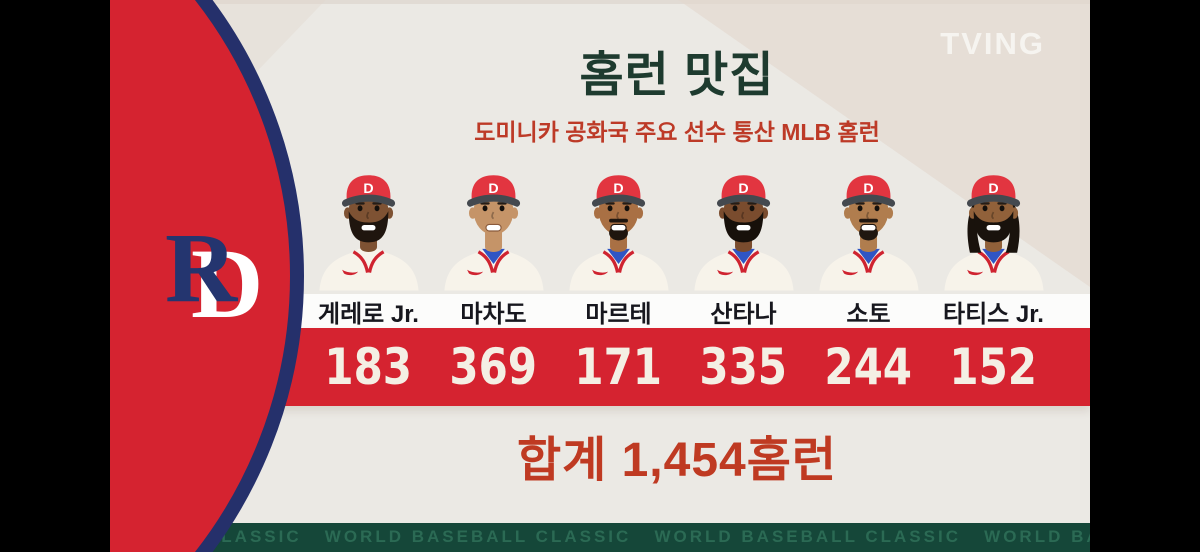 The height and width of the screenshot is (552, 1200). I want to click on player-name: 마차도, so click(493, 314).